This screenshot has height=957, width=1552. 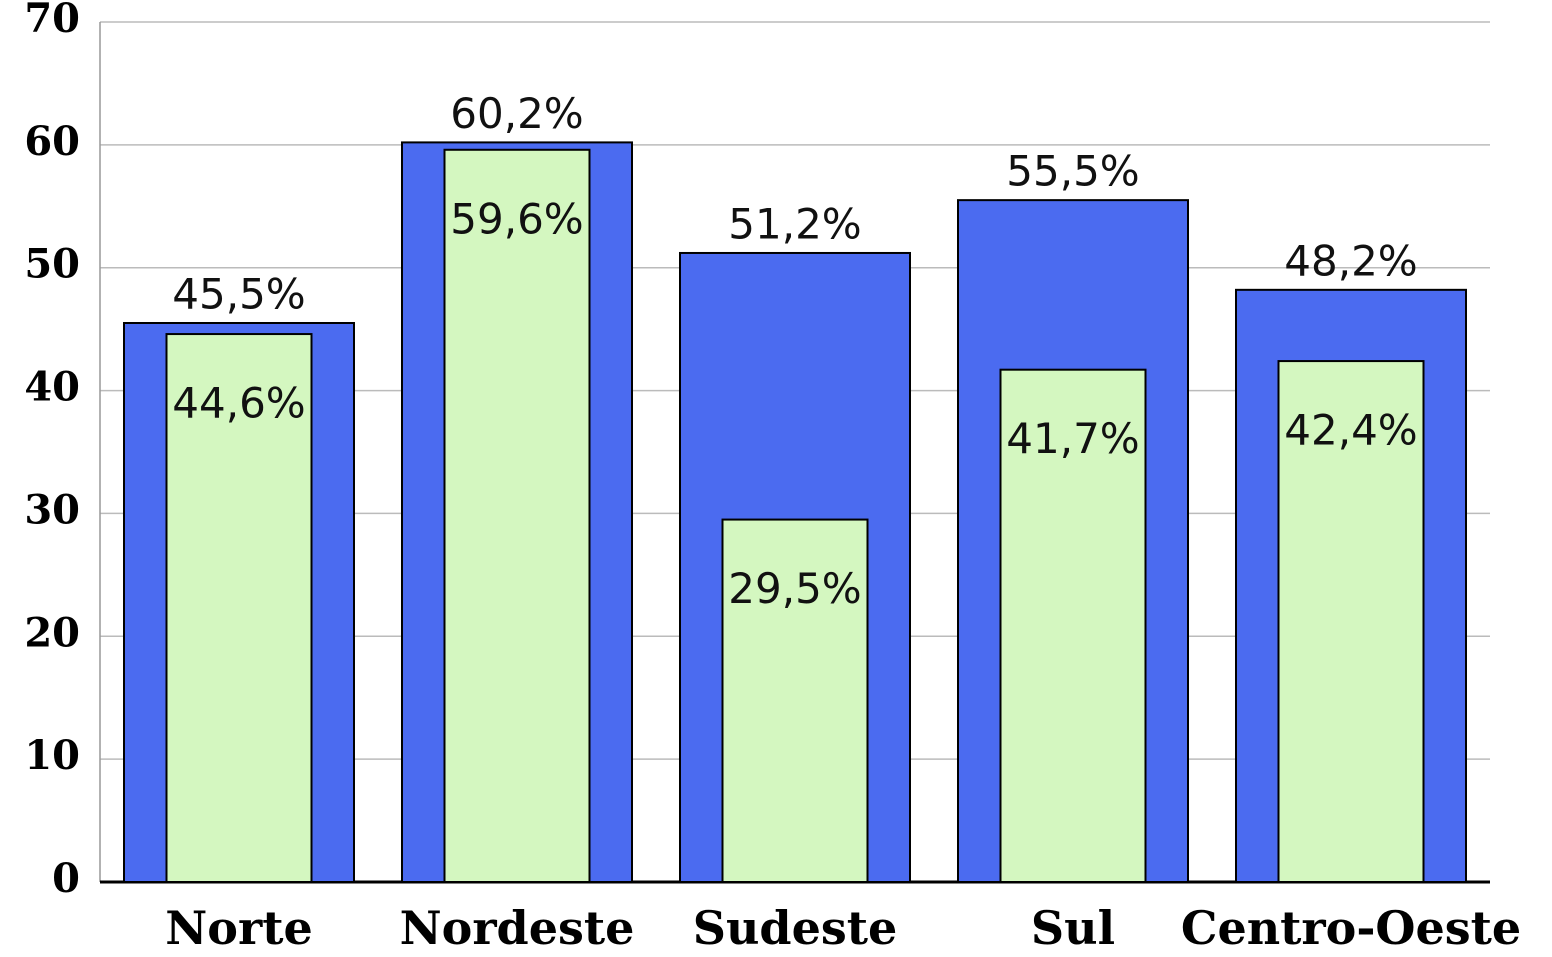 What do you see at coordinates (66, 878) in the screenshot?
I see `y-tick-label: 0` at bounding box center [66, 878].